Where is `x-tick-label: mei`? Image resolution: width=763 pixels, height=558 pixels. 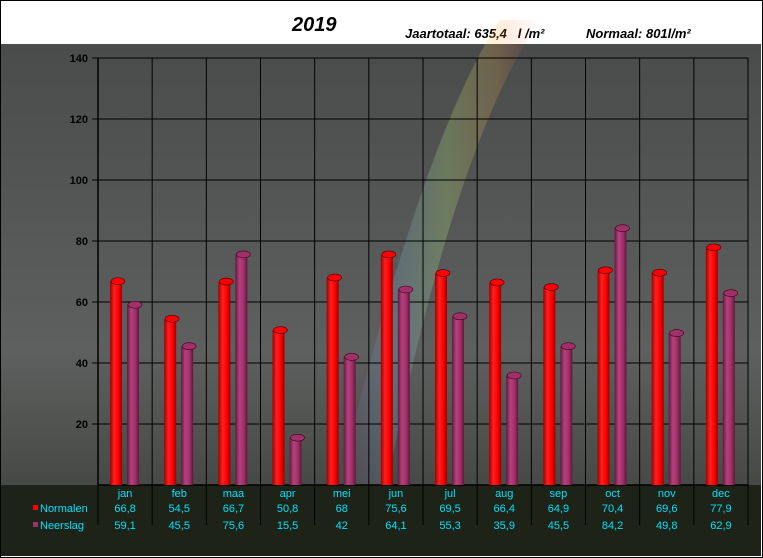
x-tick-label: mei is located at coordinates (342, 494).